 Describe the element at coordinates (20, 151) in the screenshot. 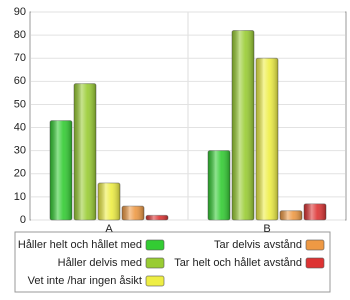

I see `y-tick-label: 30` at that location.